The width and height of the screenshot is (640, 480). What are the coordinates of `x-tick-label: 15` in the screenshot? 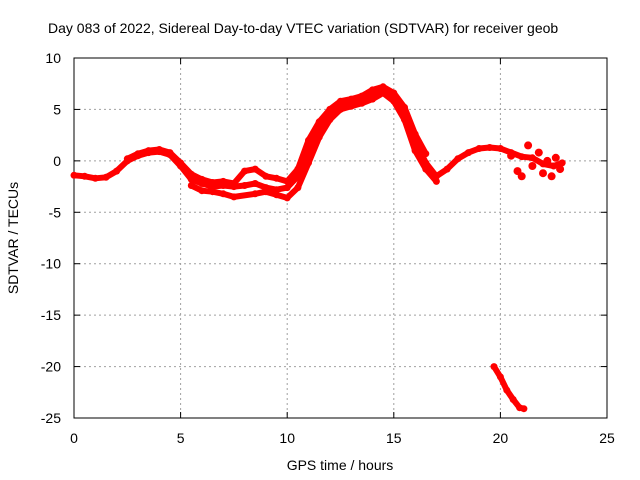 It's located at (394, 438).